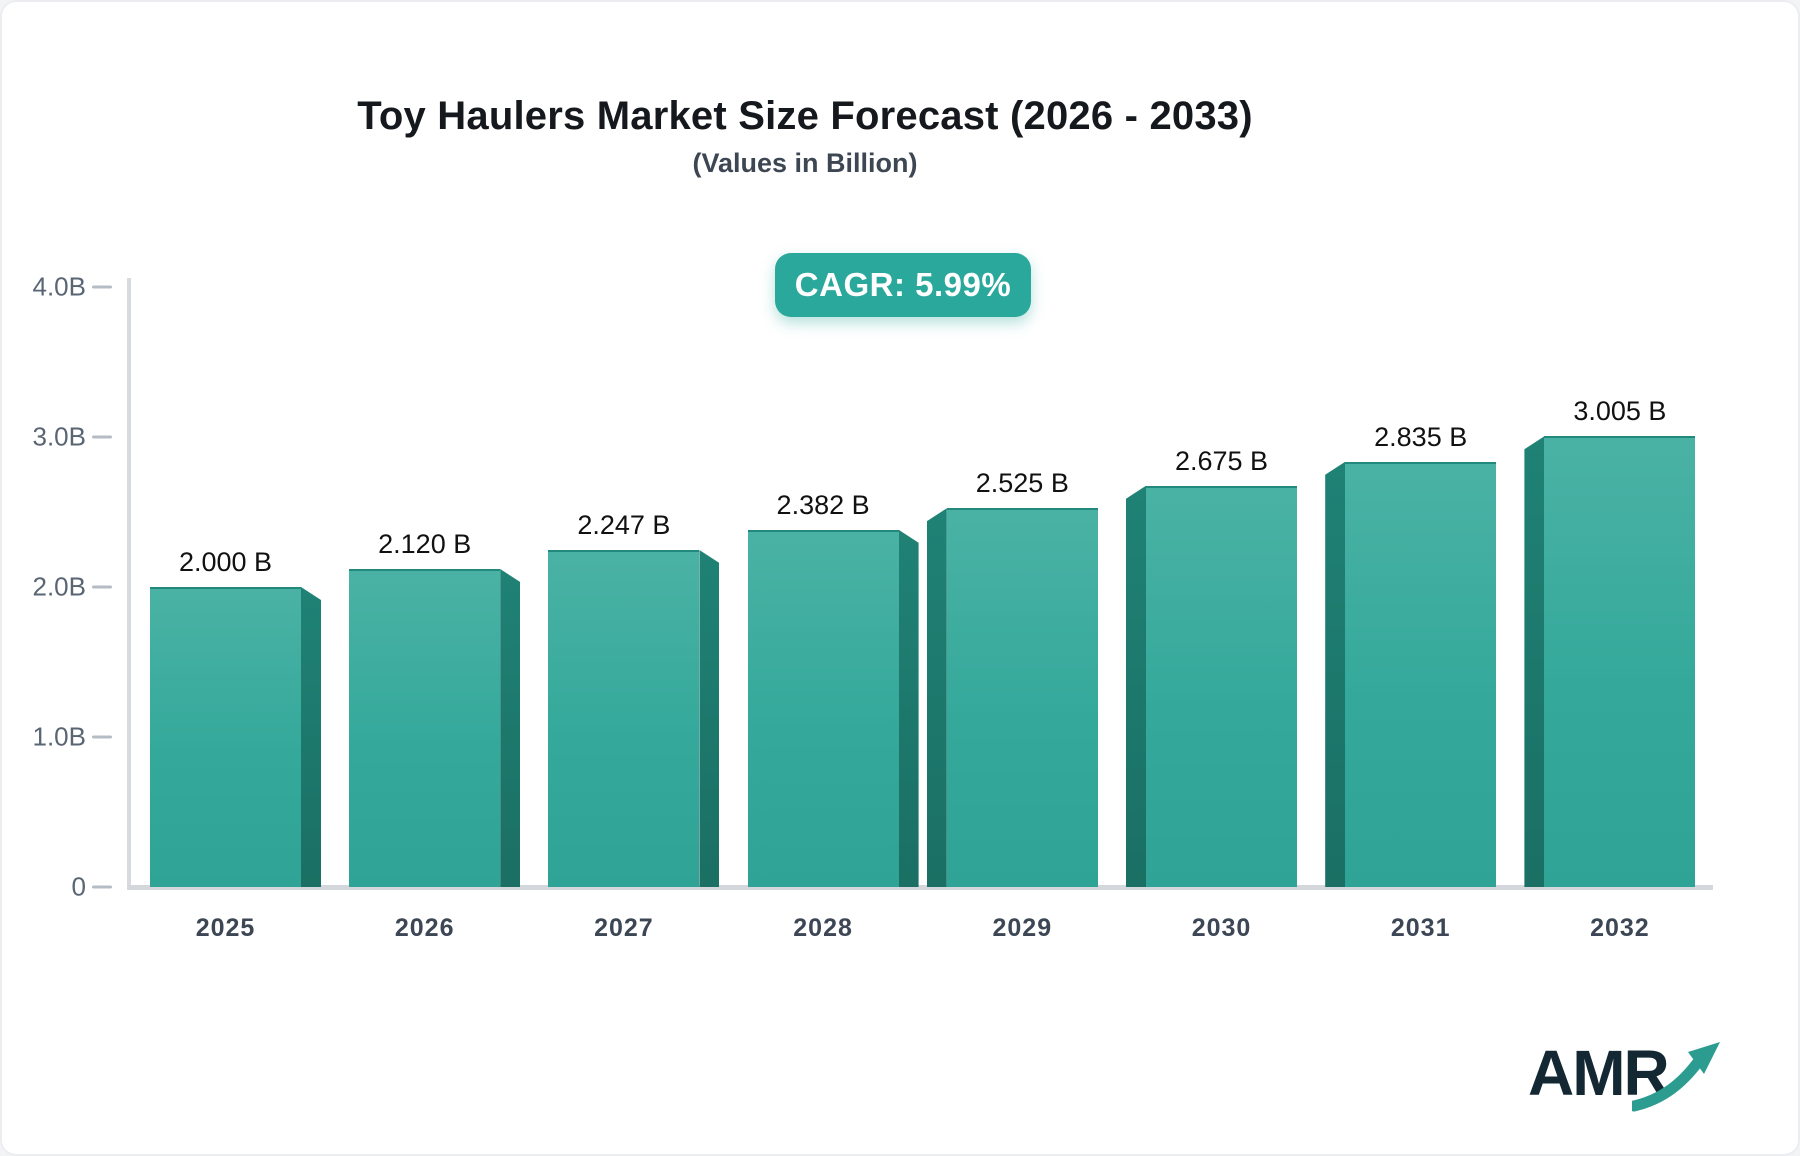 This screenshot has height=1156, width=1800. I want to click on bar-value-label-2029: 2.525 B, so click(1022, 483).